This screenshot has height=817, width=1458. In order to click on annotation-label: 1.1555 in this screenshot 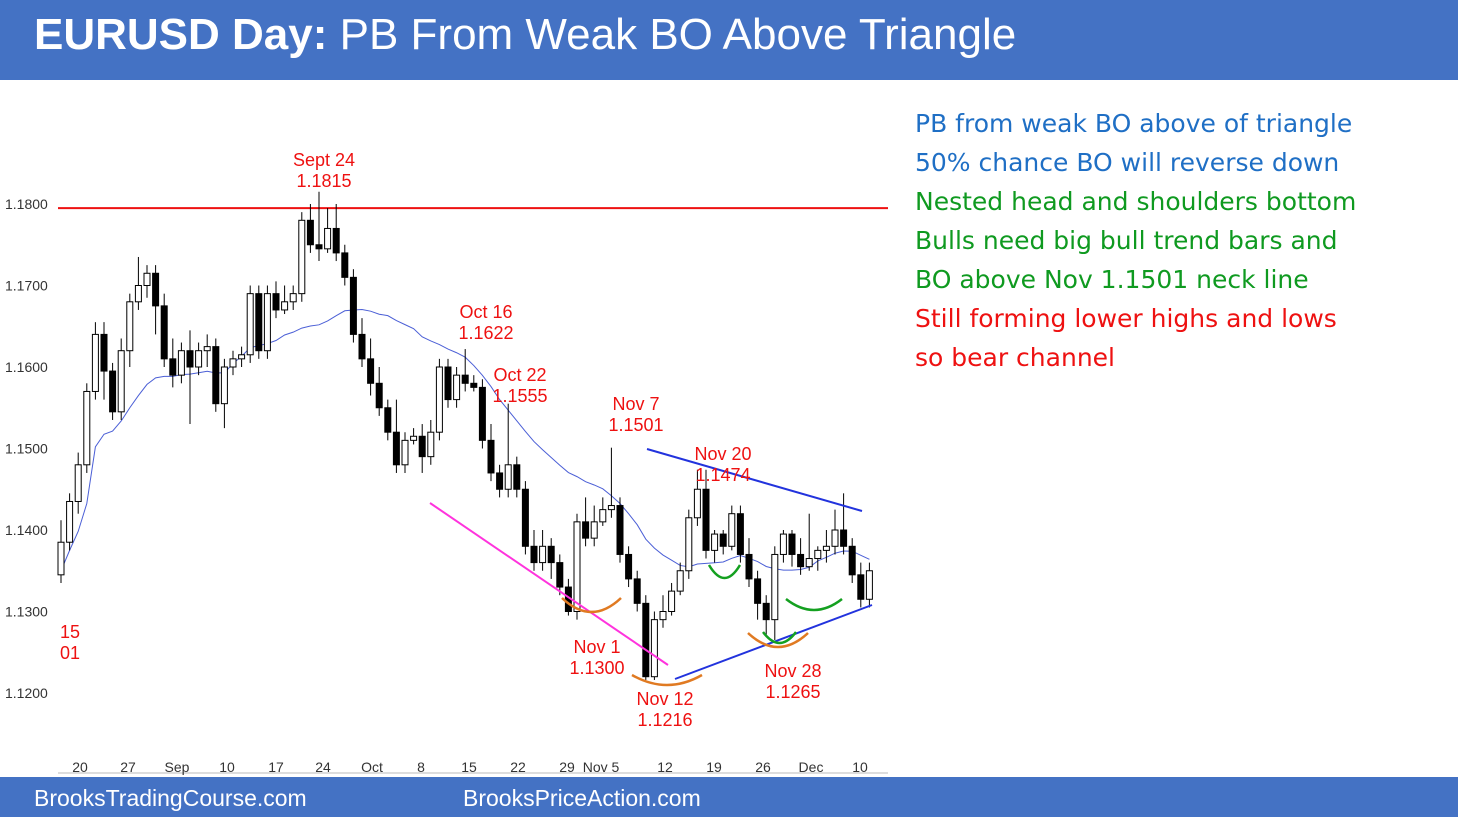, I will do `click(519, 396)`.